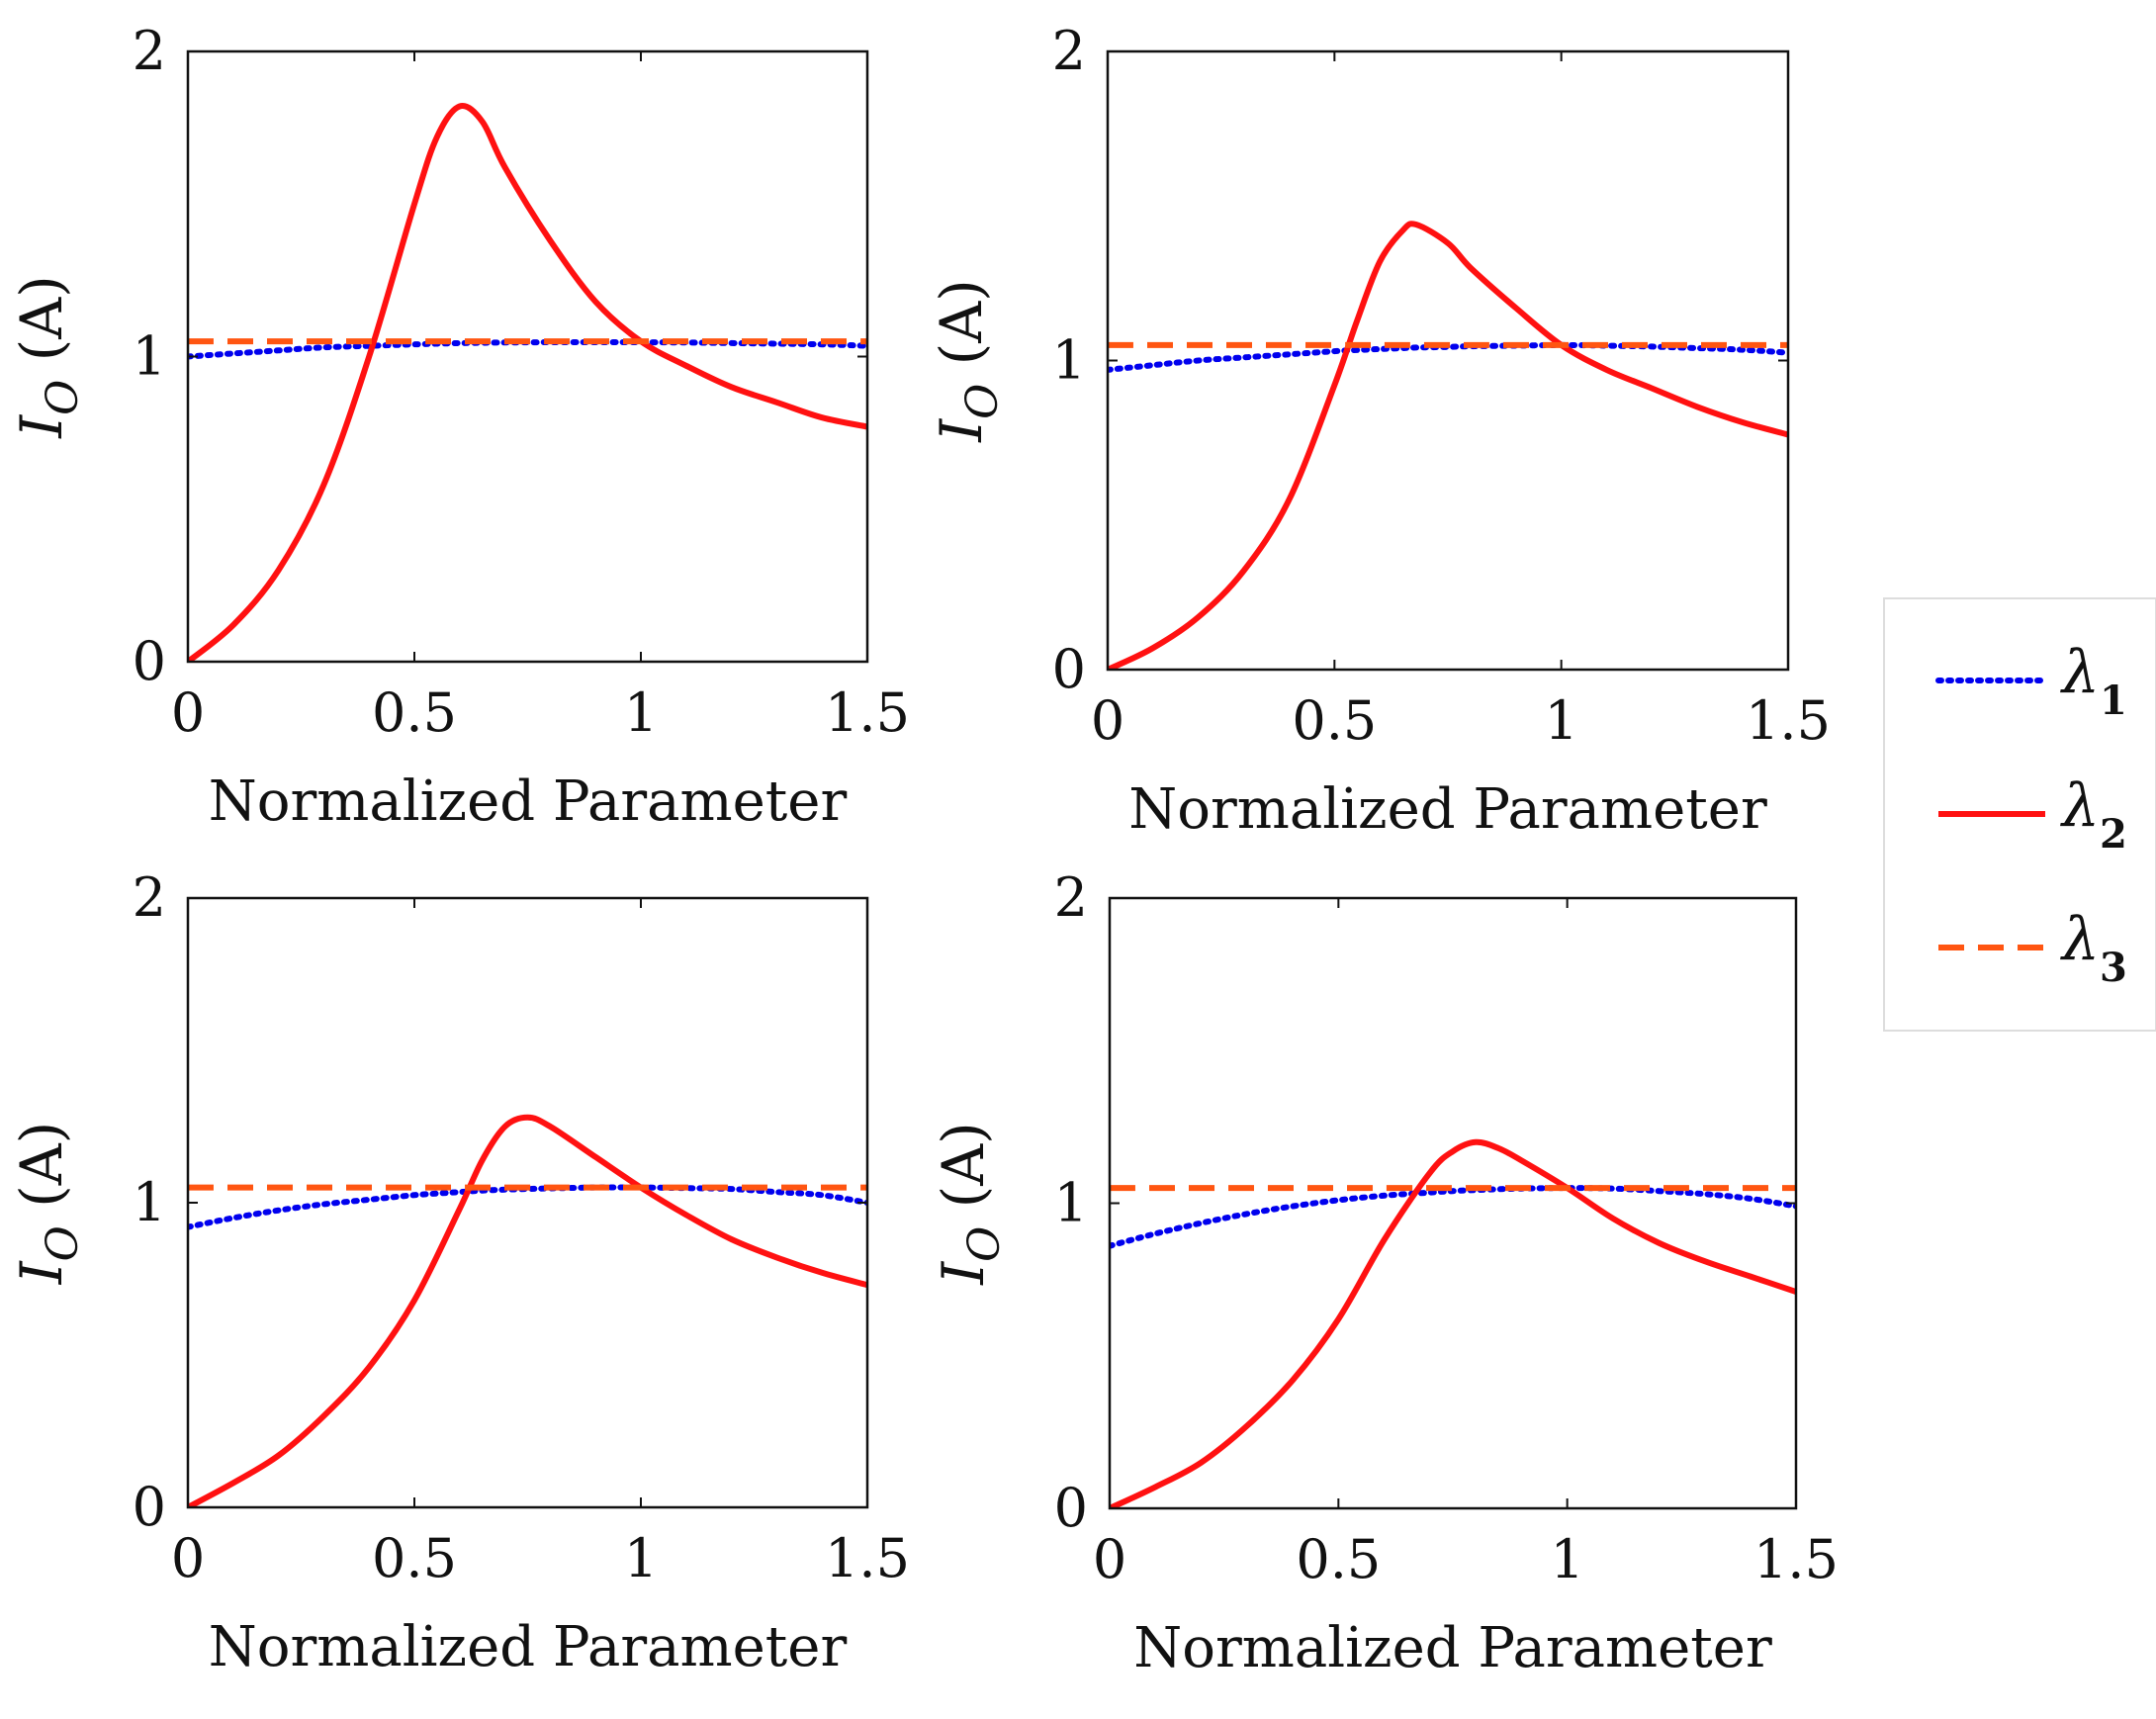 The image size is (2156, 1719). What do you see at coordinates (2019, 814) in the screenshot?
I see `legend: λ1 λ2 λ3` at bounding box center [2019, 814].